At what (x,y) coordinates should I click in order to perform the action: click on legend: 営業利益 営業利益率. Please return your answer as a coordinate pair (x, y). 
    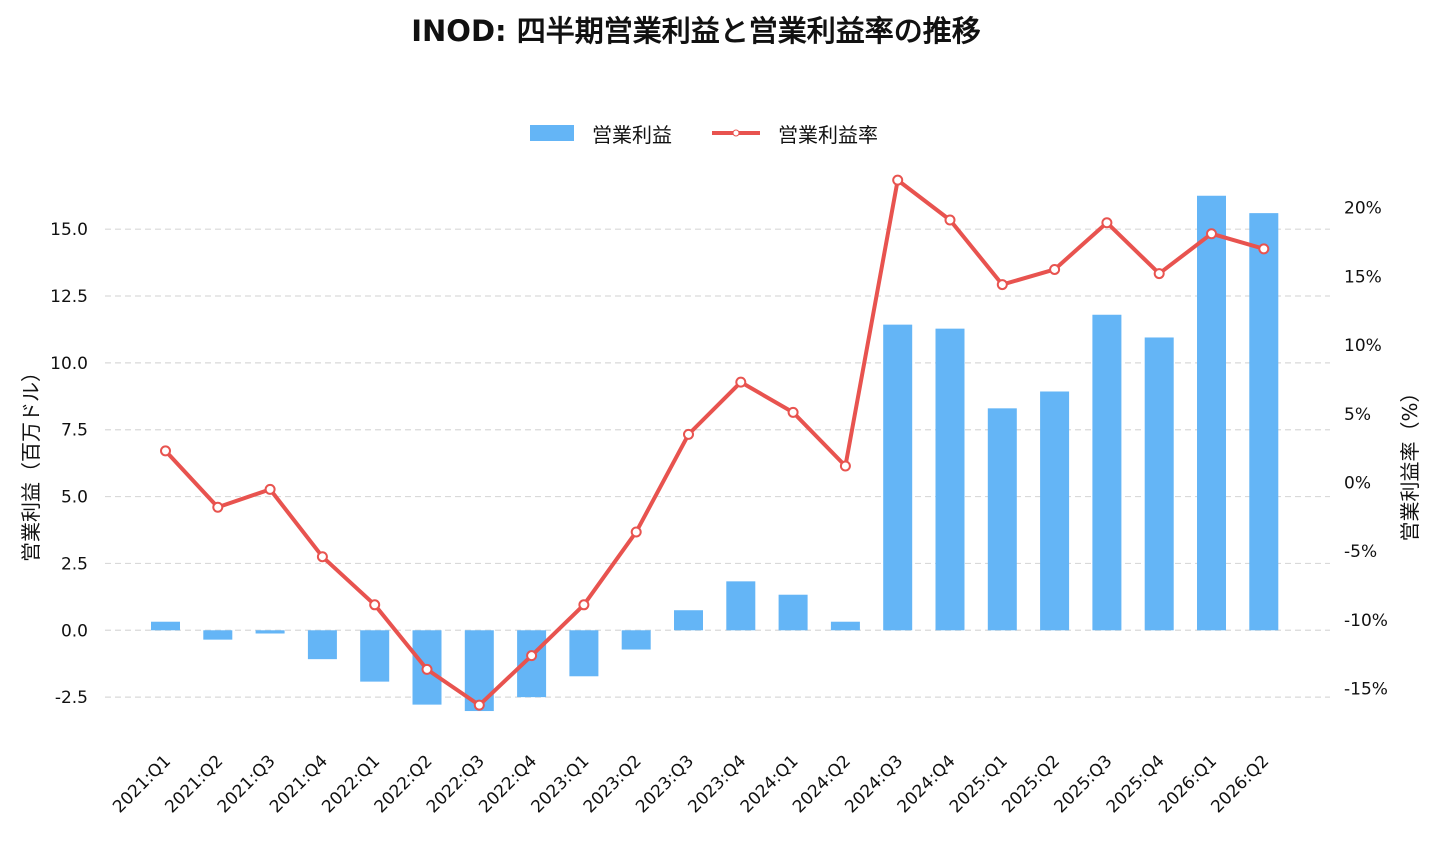
    Looking at the image, I should click on (724, 133).